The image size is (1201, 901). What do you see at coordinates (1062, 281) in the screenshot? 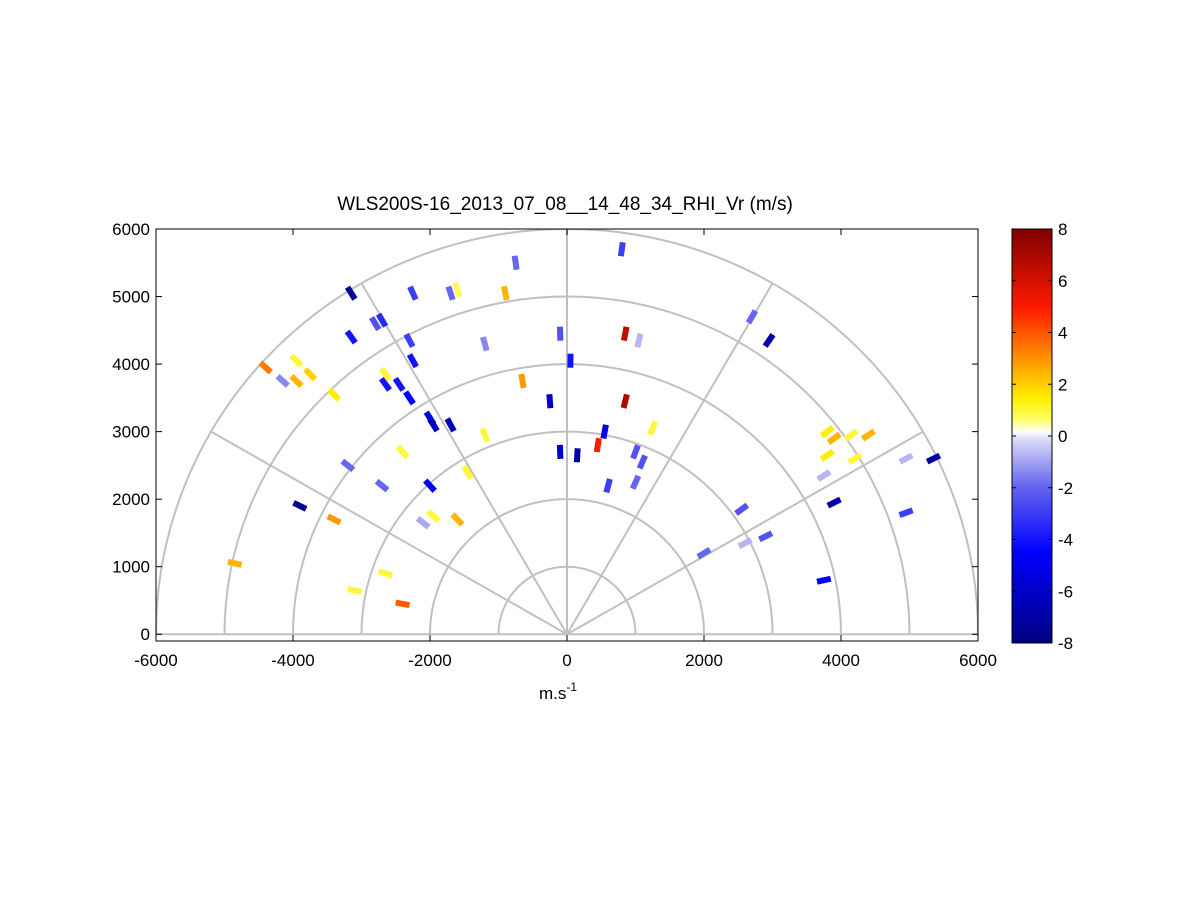
I see `colorbar-tick-label: 6` at bounding box center [1062, 281].